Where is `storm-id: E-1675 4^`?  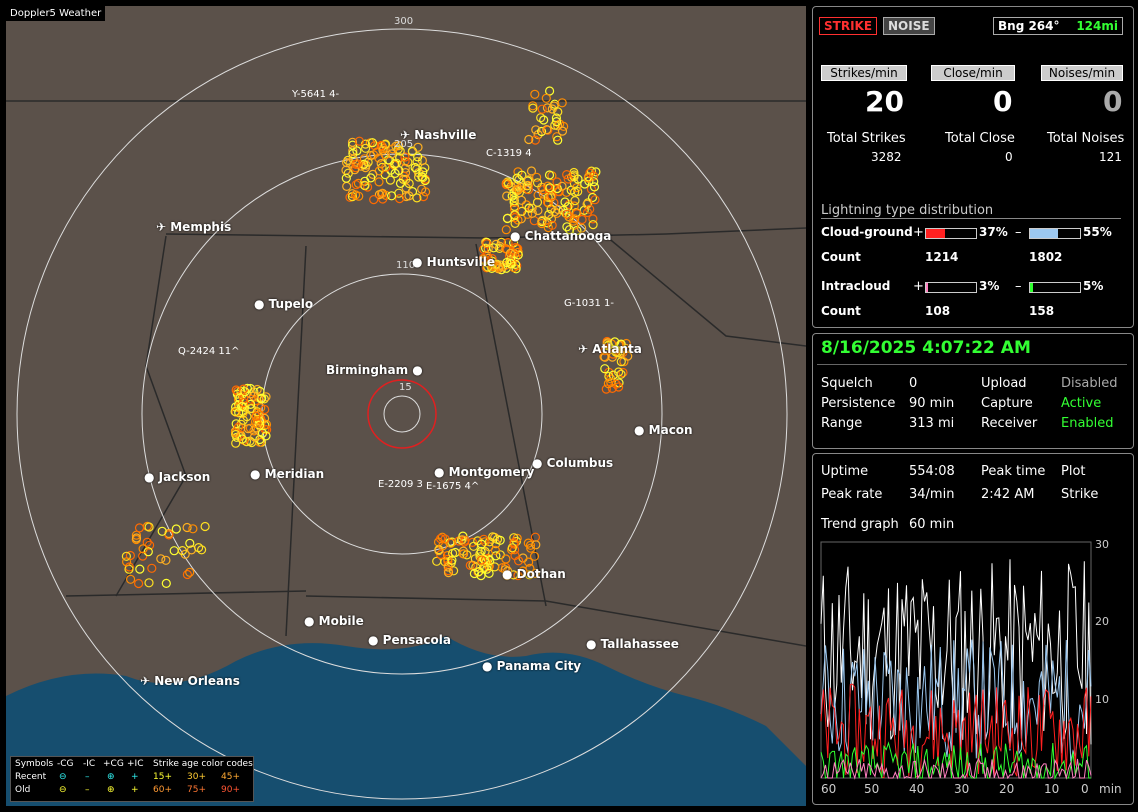 storm-id: E-1675 4^ is located at coordinates (453, 486).